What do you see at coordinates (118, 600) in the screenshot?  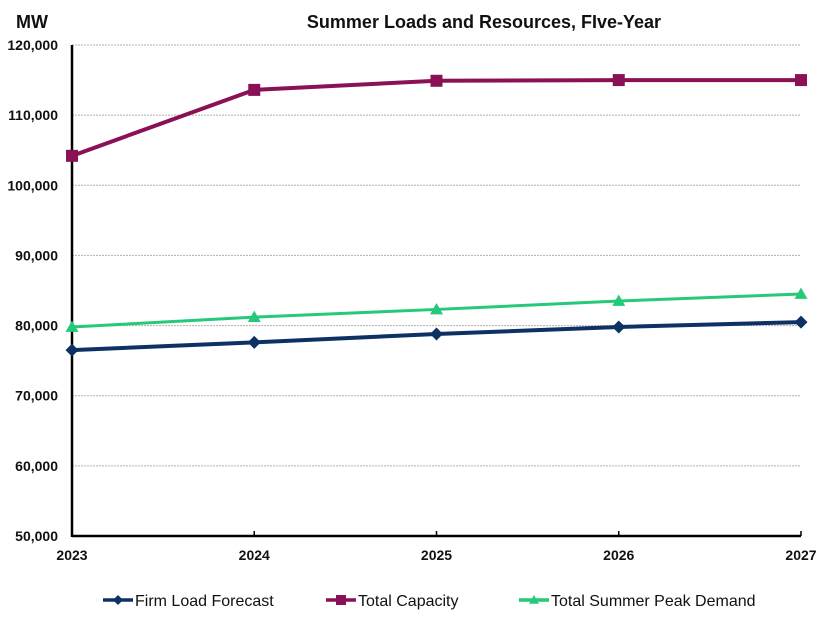 I see `legend-marker-diamond` at bounding box center [118, 600].